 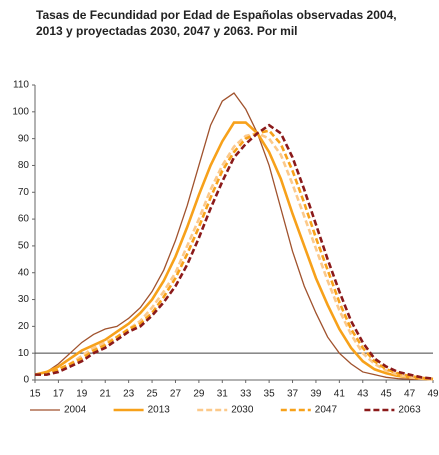 What do you see at coordinates (387, 394) in the screenshot?
I see `x-tick-label: 45` at bounding box center [387, 394].